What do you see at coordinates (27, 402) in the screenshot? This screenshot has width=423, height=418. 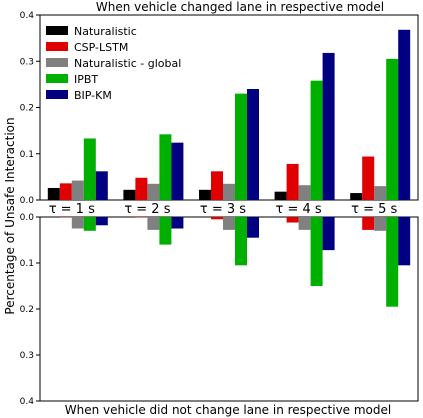 I see `bottom-y-tick-label: 0.4` at bounding box center [27, 402].